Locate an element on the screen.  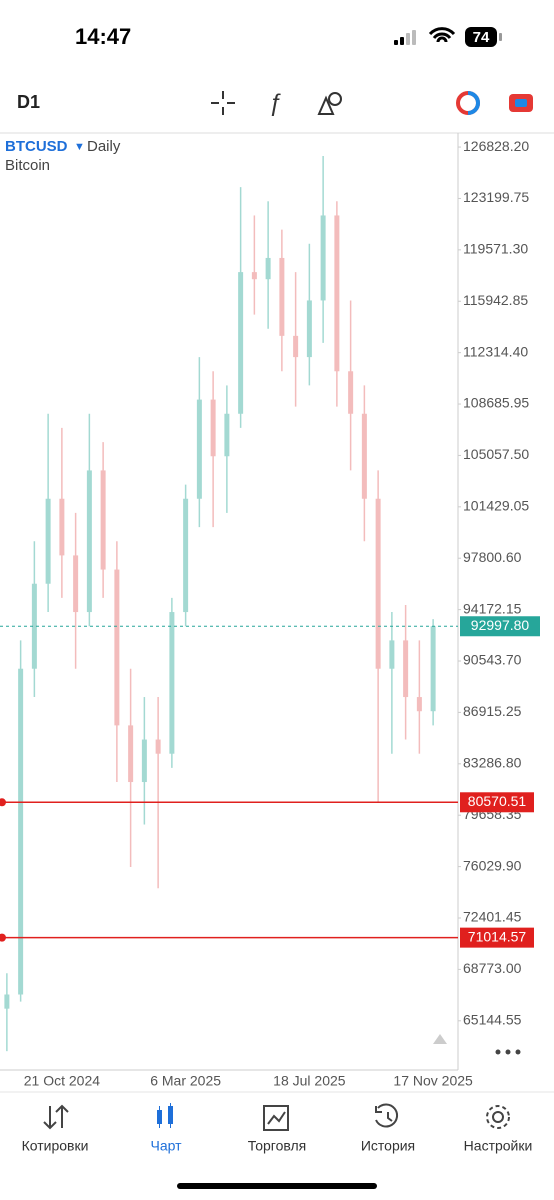
y-tick-label: 101429.05 is located at coordinates (496, 506).